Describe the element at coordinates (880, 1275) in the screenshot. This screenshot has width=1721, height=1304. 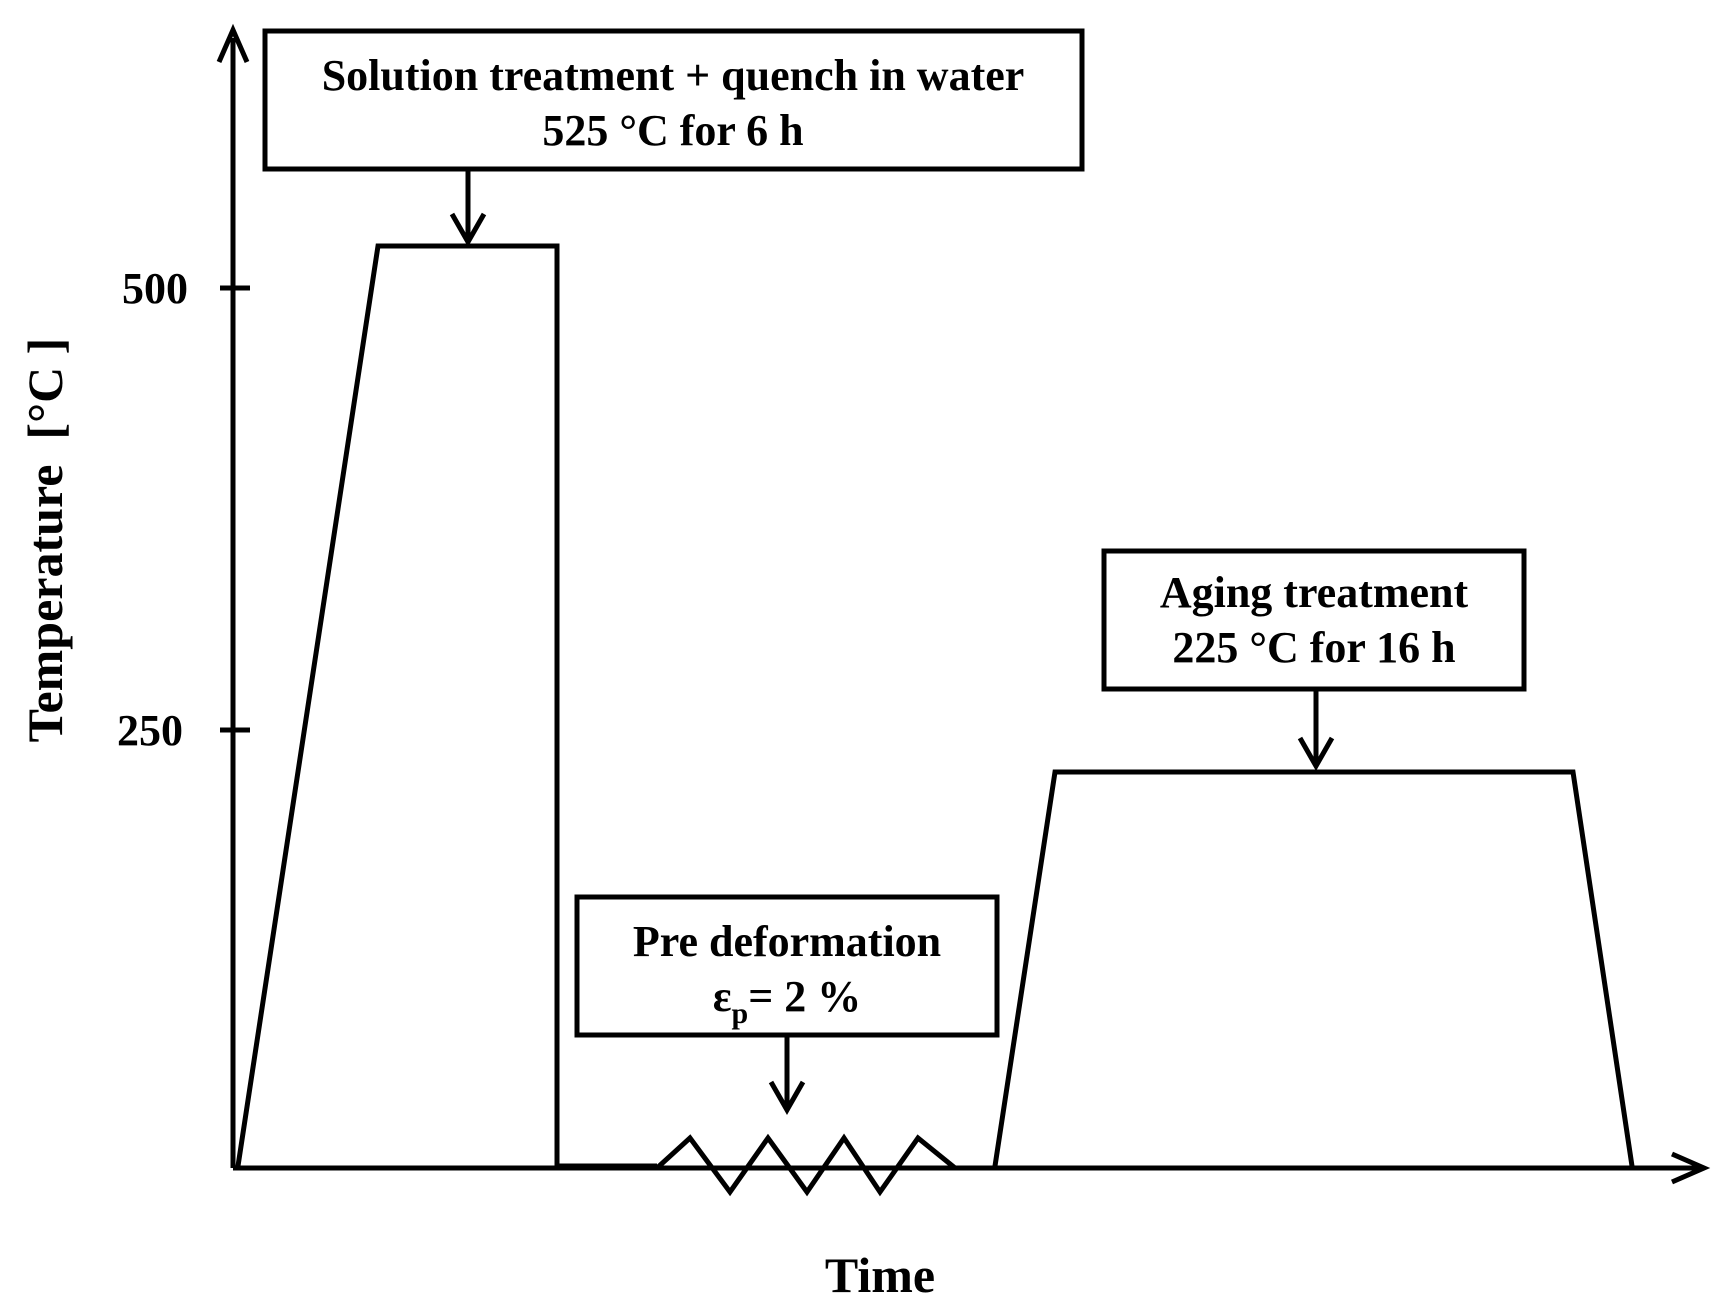
I see `x-axis-title: Time` at that location.